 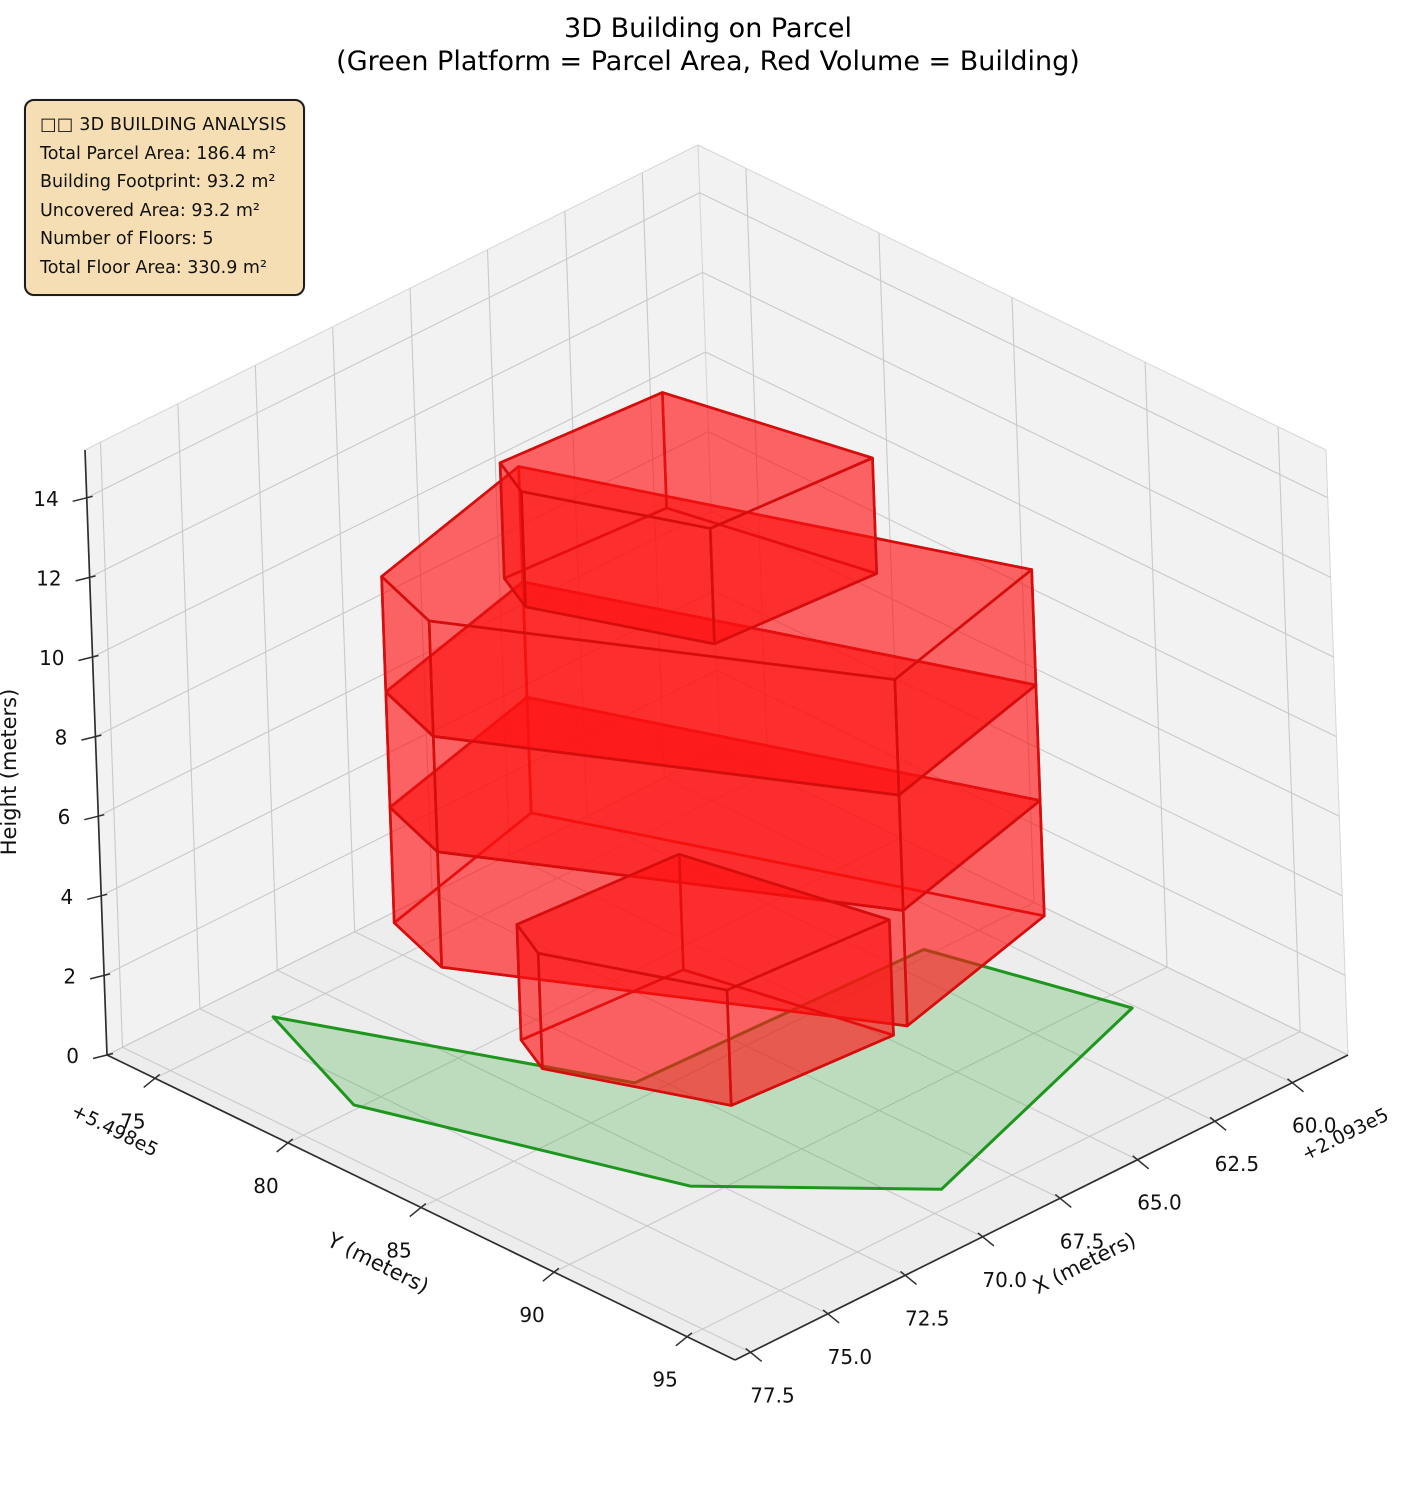 I want to click on y-axis-offset-text: +5.498e5, so click(x=115, y=1131).